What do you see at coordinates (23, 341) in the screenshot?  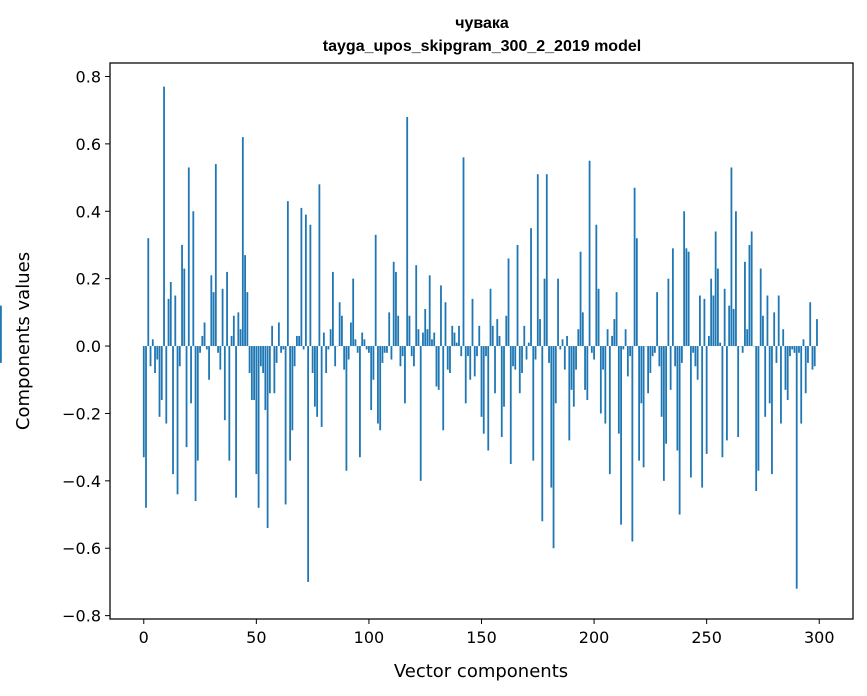 I see `y-axis-label: Components values` at bounding box center [23, 341].